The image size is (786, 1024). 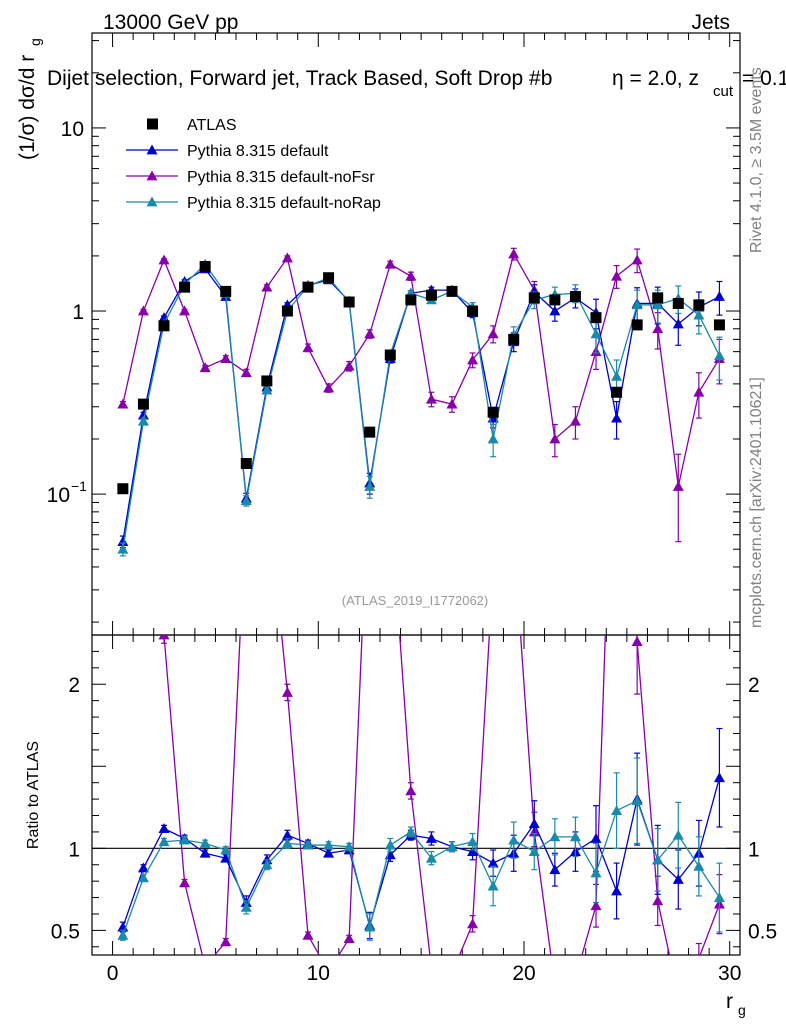 I want to click on ratio-y-tick-label-right: 2, so click(x=754, y=685).